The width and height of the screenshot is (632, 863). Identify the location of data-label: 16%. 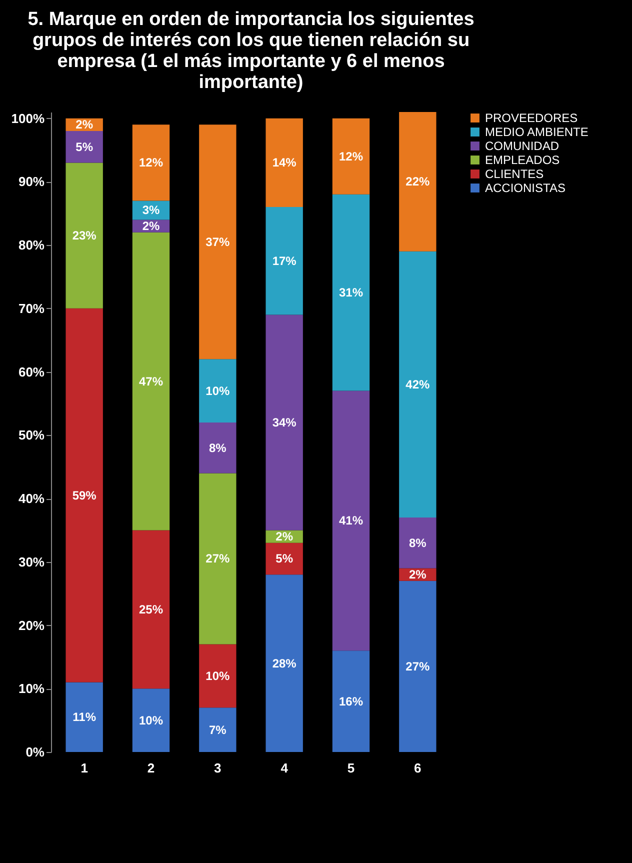
(351, 701).